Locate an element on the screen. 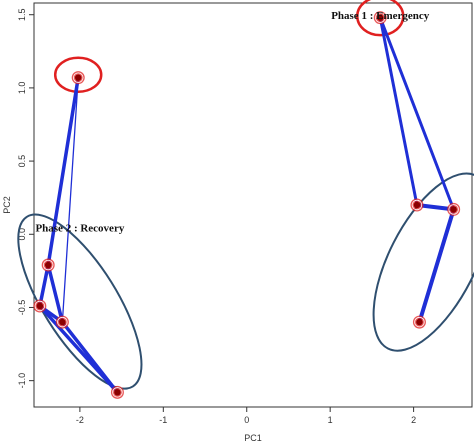 This screenshot has width=474, height=445. x-axis-label: PC1 is located at coordinates (253, 438).